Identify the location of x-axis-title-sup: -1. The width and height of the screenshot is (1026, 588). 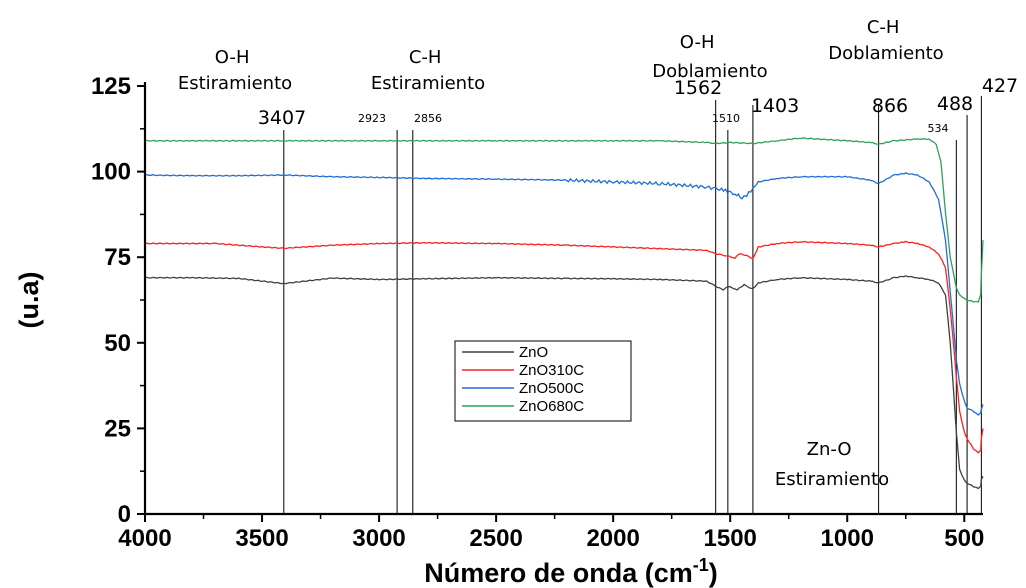
(701, 565).